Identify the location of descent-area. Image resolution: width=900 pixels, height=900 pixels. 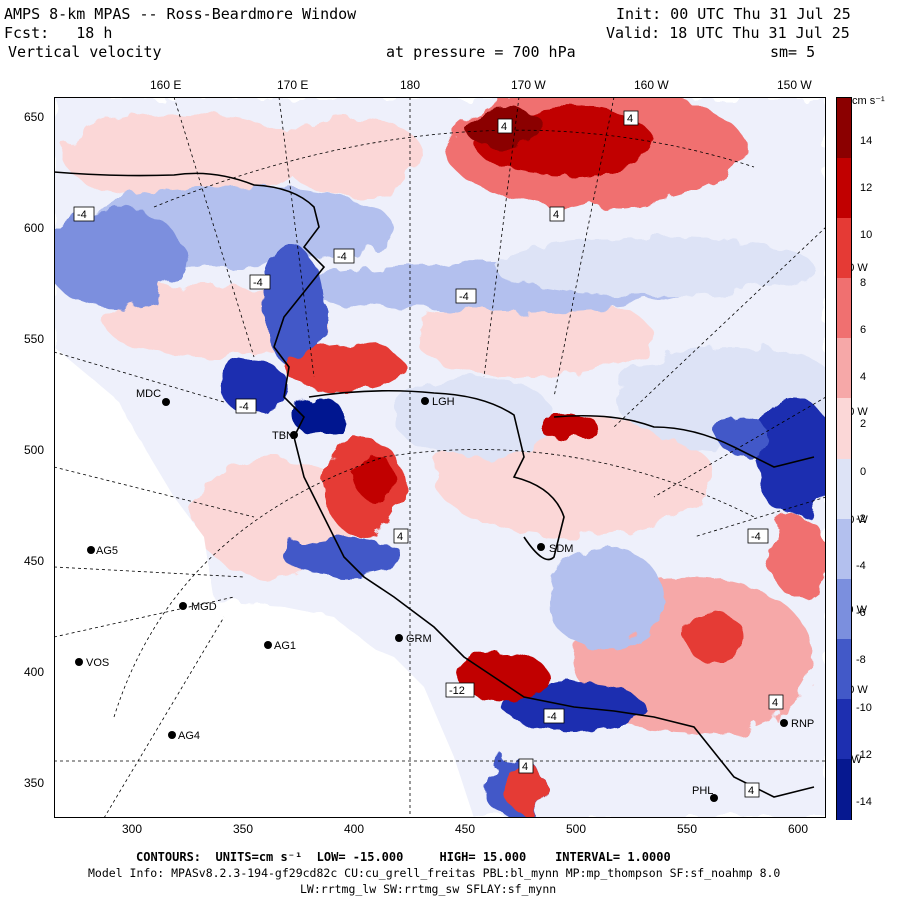
(604, 597).